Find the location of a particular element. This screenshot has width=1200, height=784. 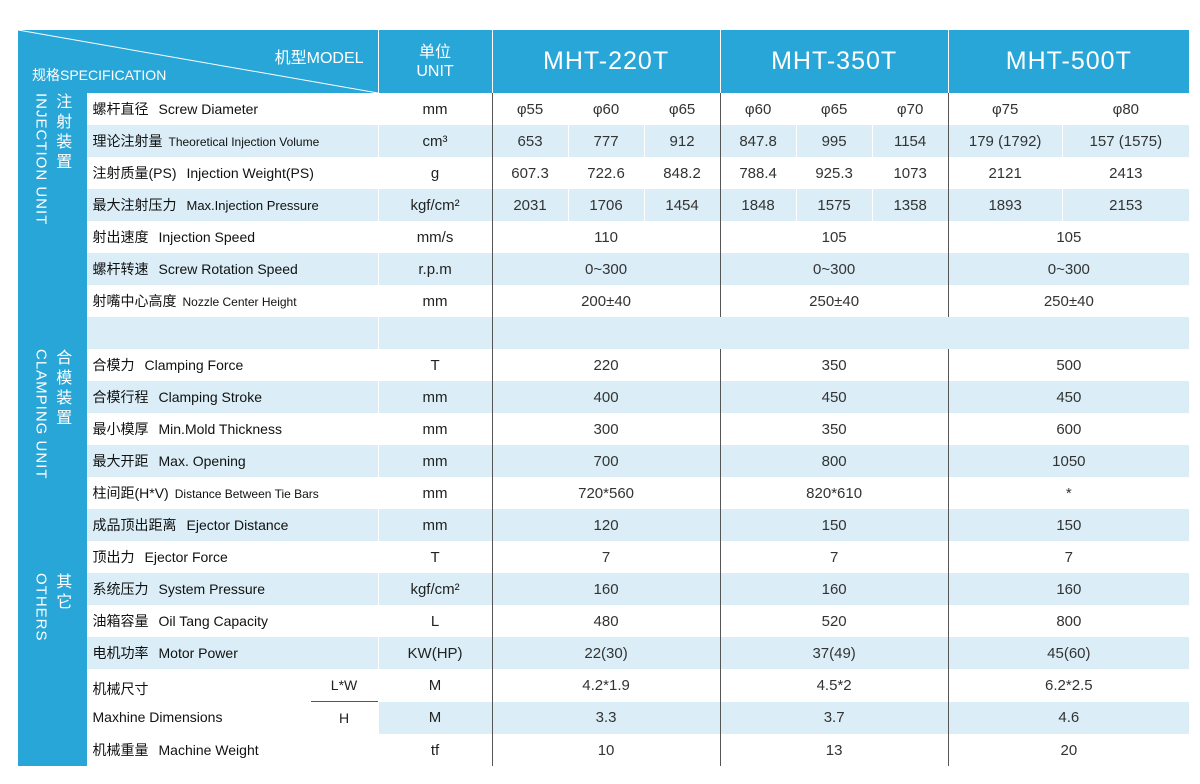

value-cell: 1706 is located at coordinates (606, 205).